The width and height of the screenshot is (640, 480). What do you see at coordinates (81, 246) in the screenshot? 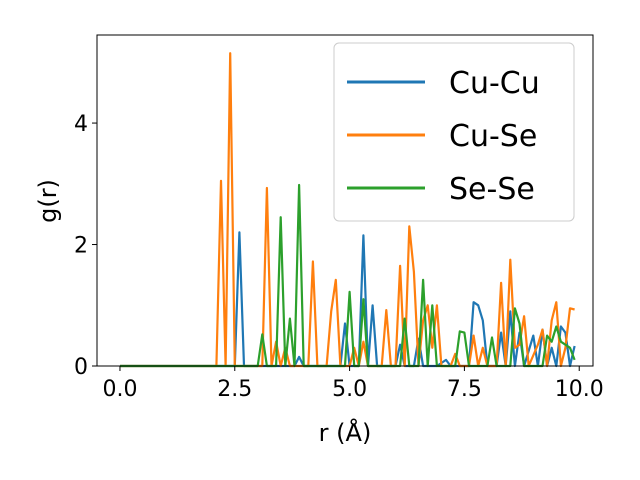
I see `y-tick-label: 2` at bounding box center [81, 246].